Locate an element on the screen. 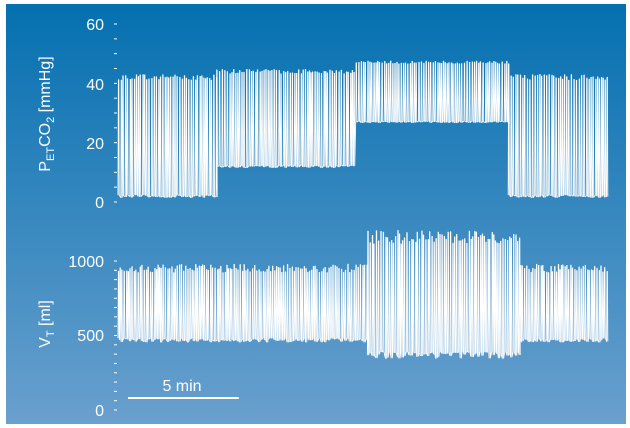  scale-bar-label: 5 min is located at coordinates (181, 386).